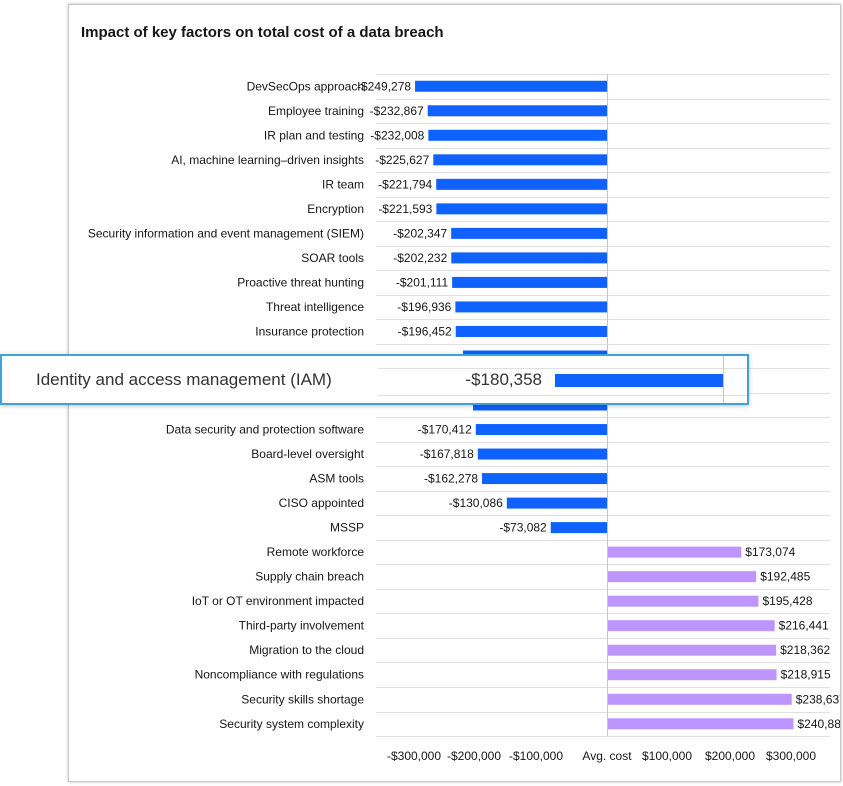  Describe the element at coordinates (806, 675) in the screenshot. I see `data-label: $218,915` at that location.